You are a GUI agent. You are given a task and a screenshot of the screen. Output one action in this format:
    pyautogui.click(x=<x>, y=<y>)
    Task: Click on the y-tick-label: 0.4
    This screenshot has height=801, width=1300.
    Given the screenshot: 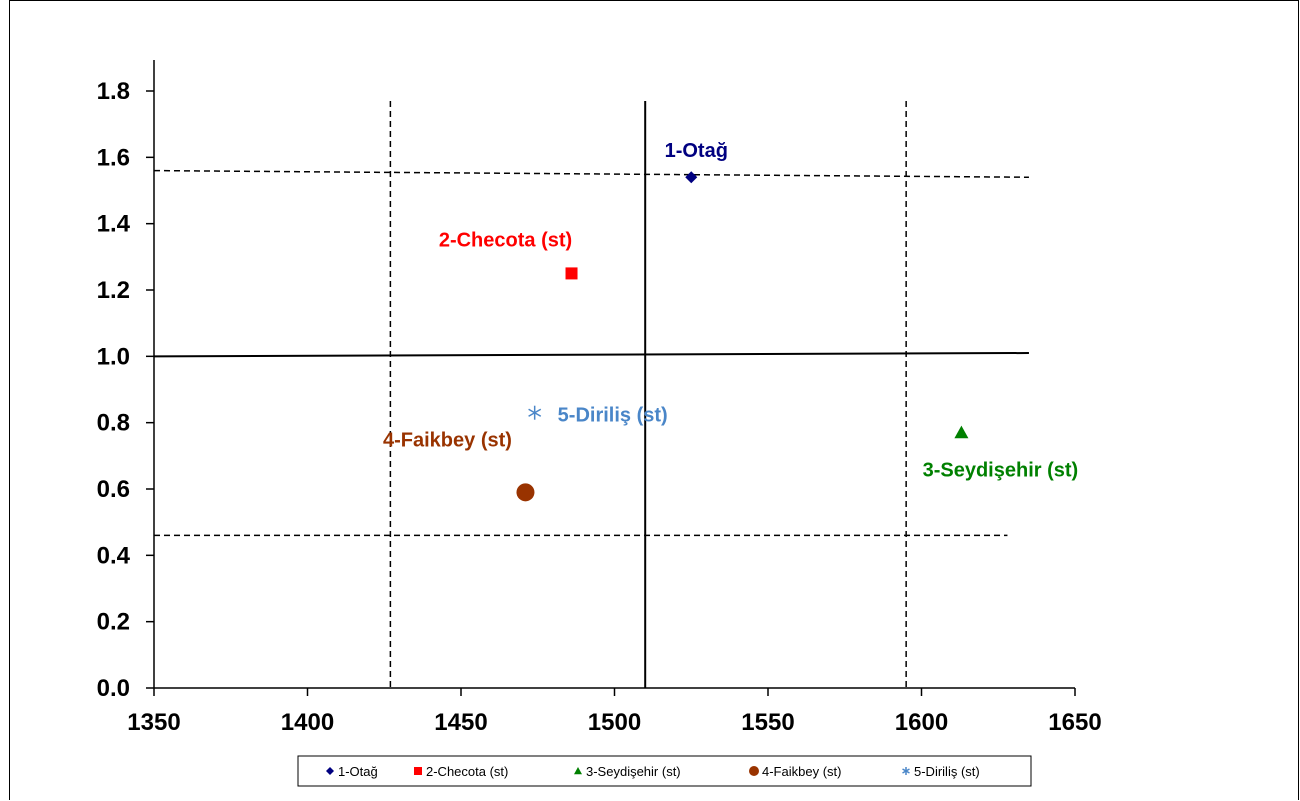 What is the action you would take?
    pyautogui.click(x=114, y=555)
    